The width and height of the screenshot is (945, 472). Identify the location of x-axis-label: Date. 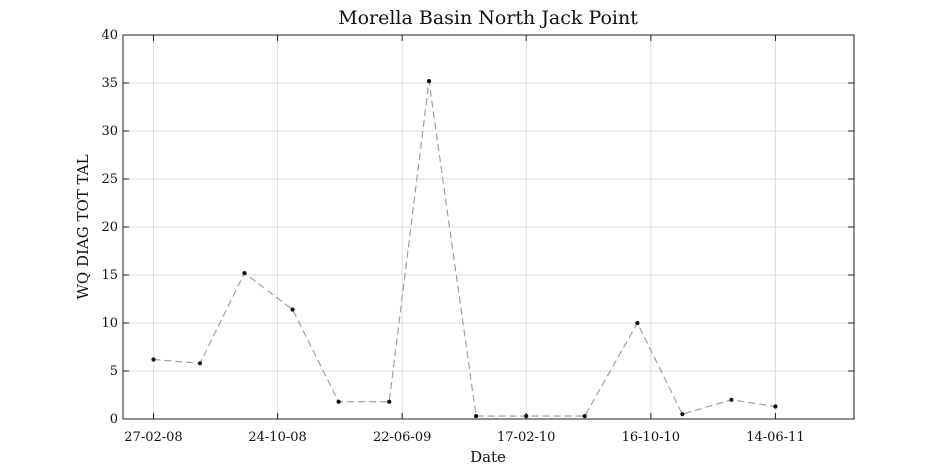
(488, 457).